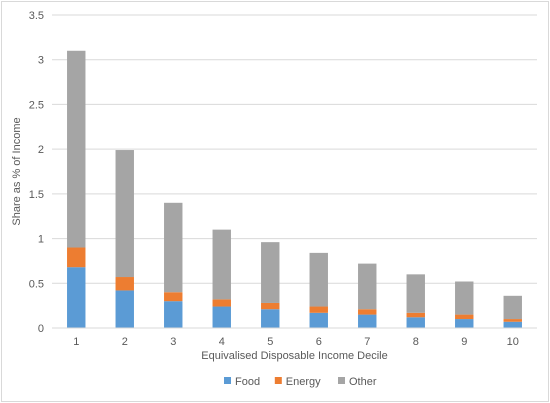  I want to click on legend-item-other: Other, so click(357, 382).